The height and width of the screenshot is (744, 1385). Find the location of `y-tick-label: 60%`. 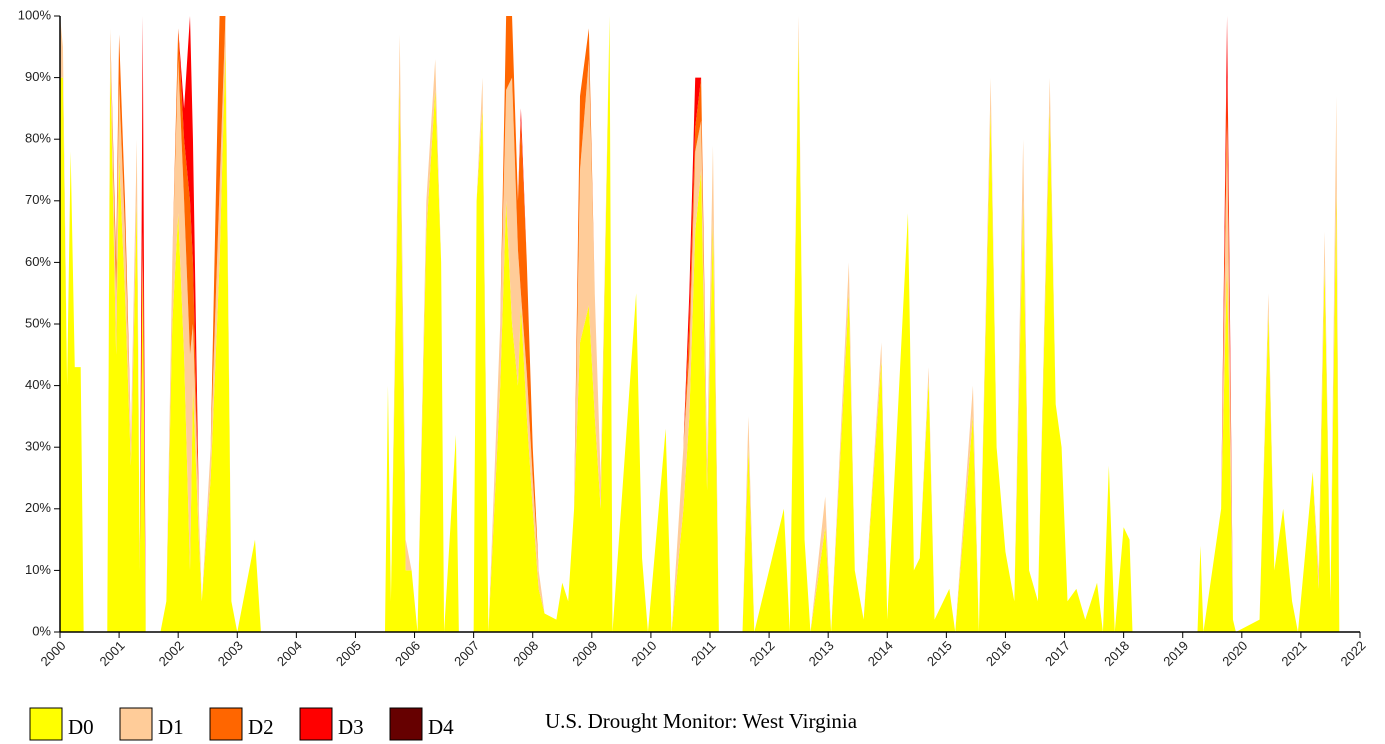

y-tick-label: 60% is located at coordinates (38, 261).